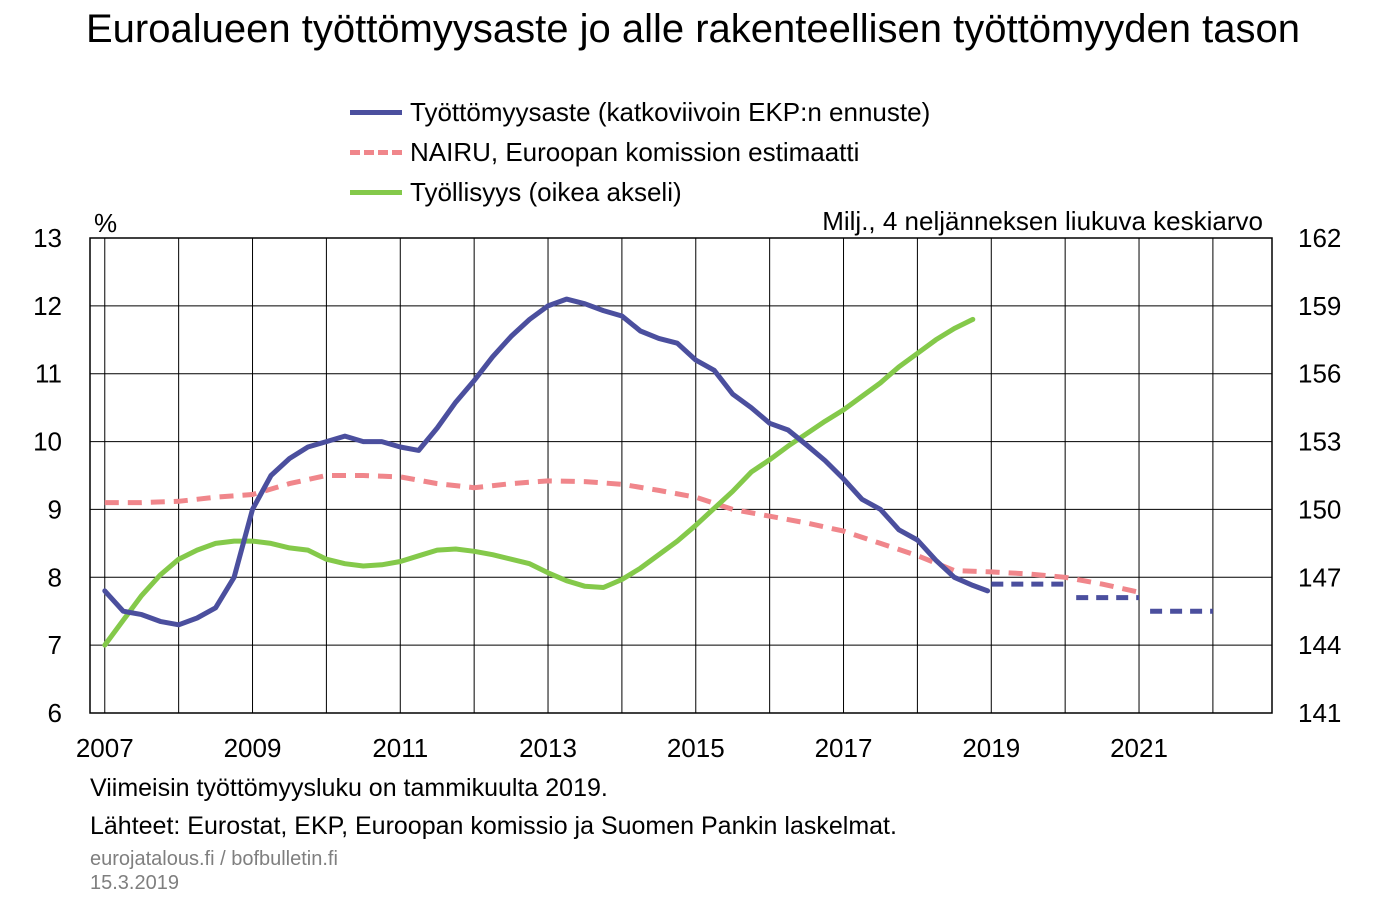  Describe the element at coordinates (991, 748) in the screenshot. I see `x-tick-label: 2019` at that location.